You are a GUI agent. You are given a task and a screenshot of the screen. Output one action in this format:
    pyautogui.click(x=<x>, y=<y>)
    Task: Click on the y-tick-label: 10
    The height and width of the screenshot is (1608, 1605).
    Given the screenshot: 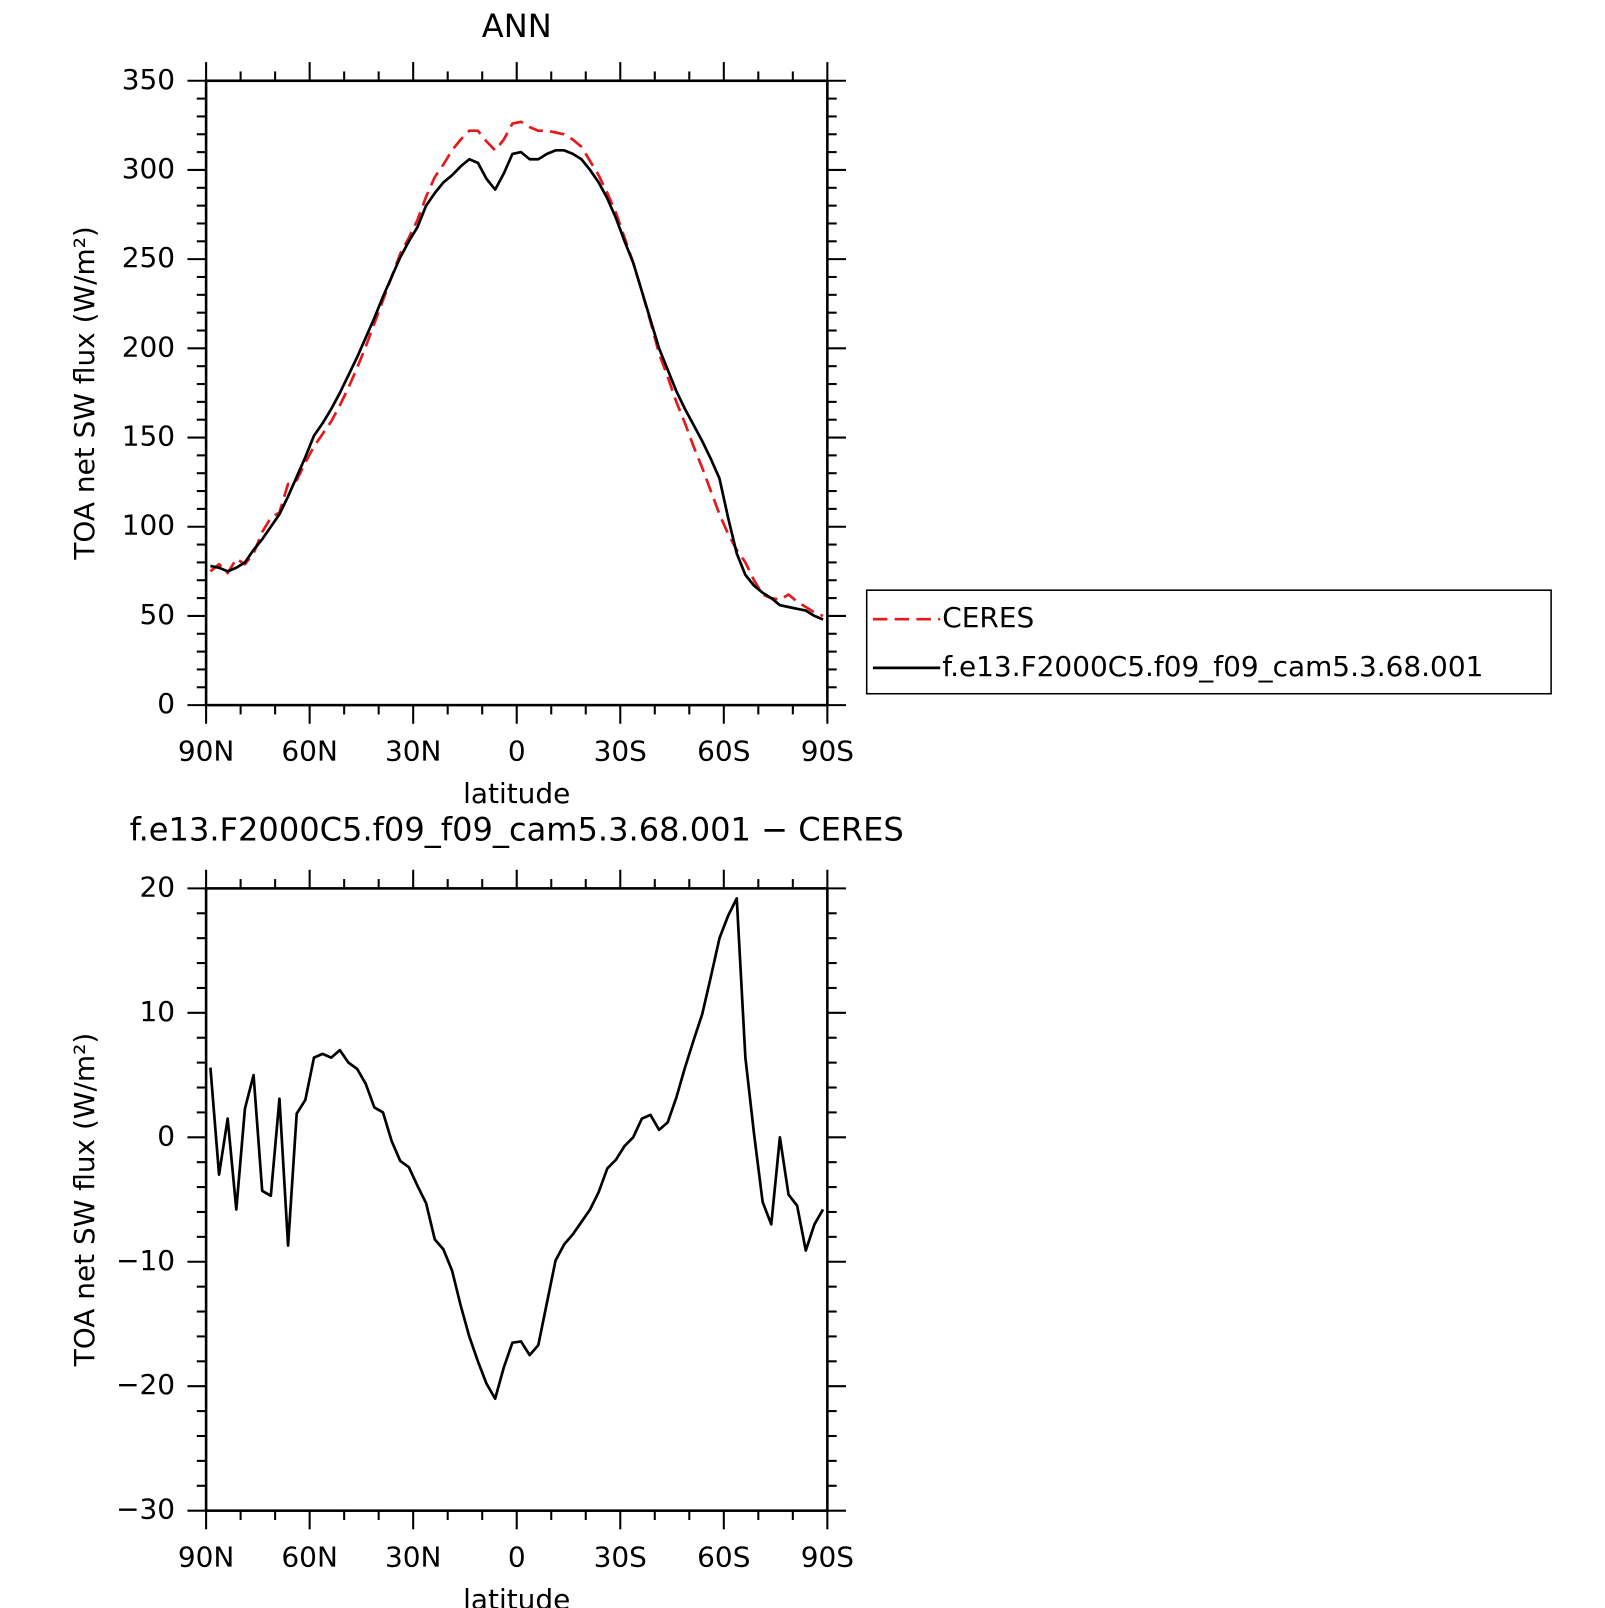 What is the action you would take?
    pyautogui.click(x=157, y=1011)
    